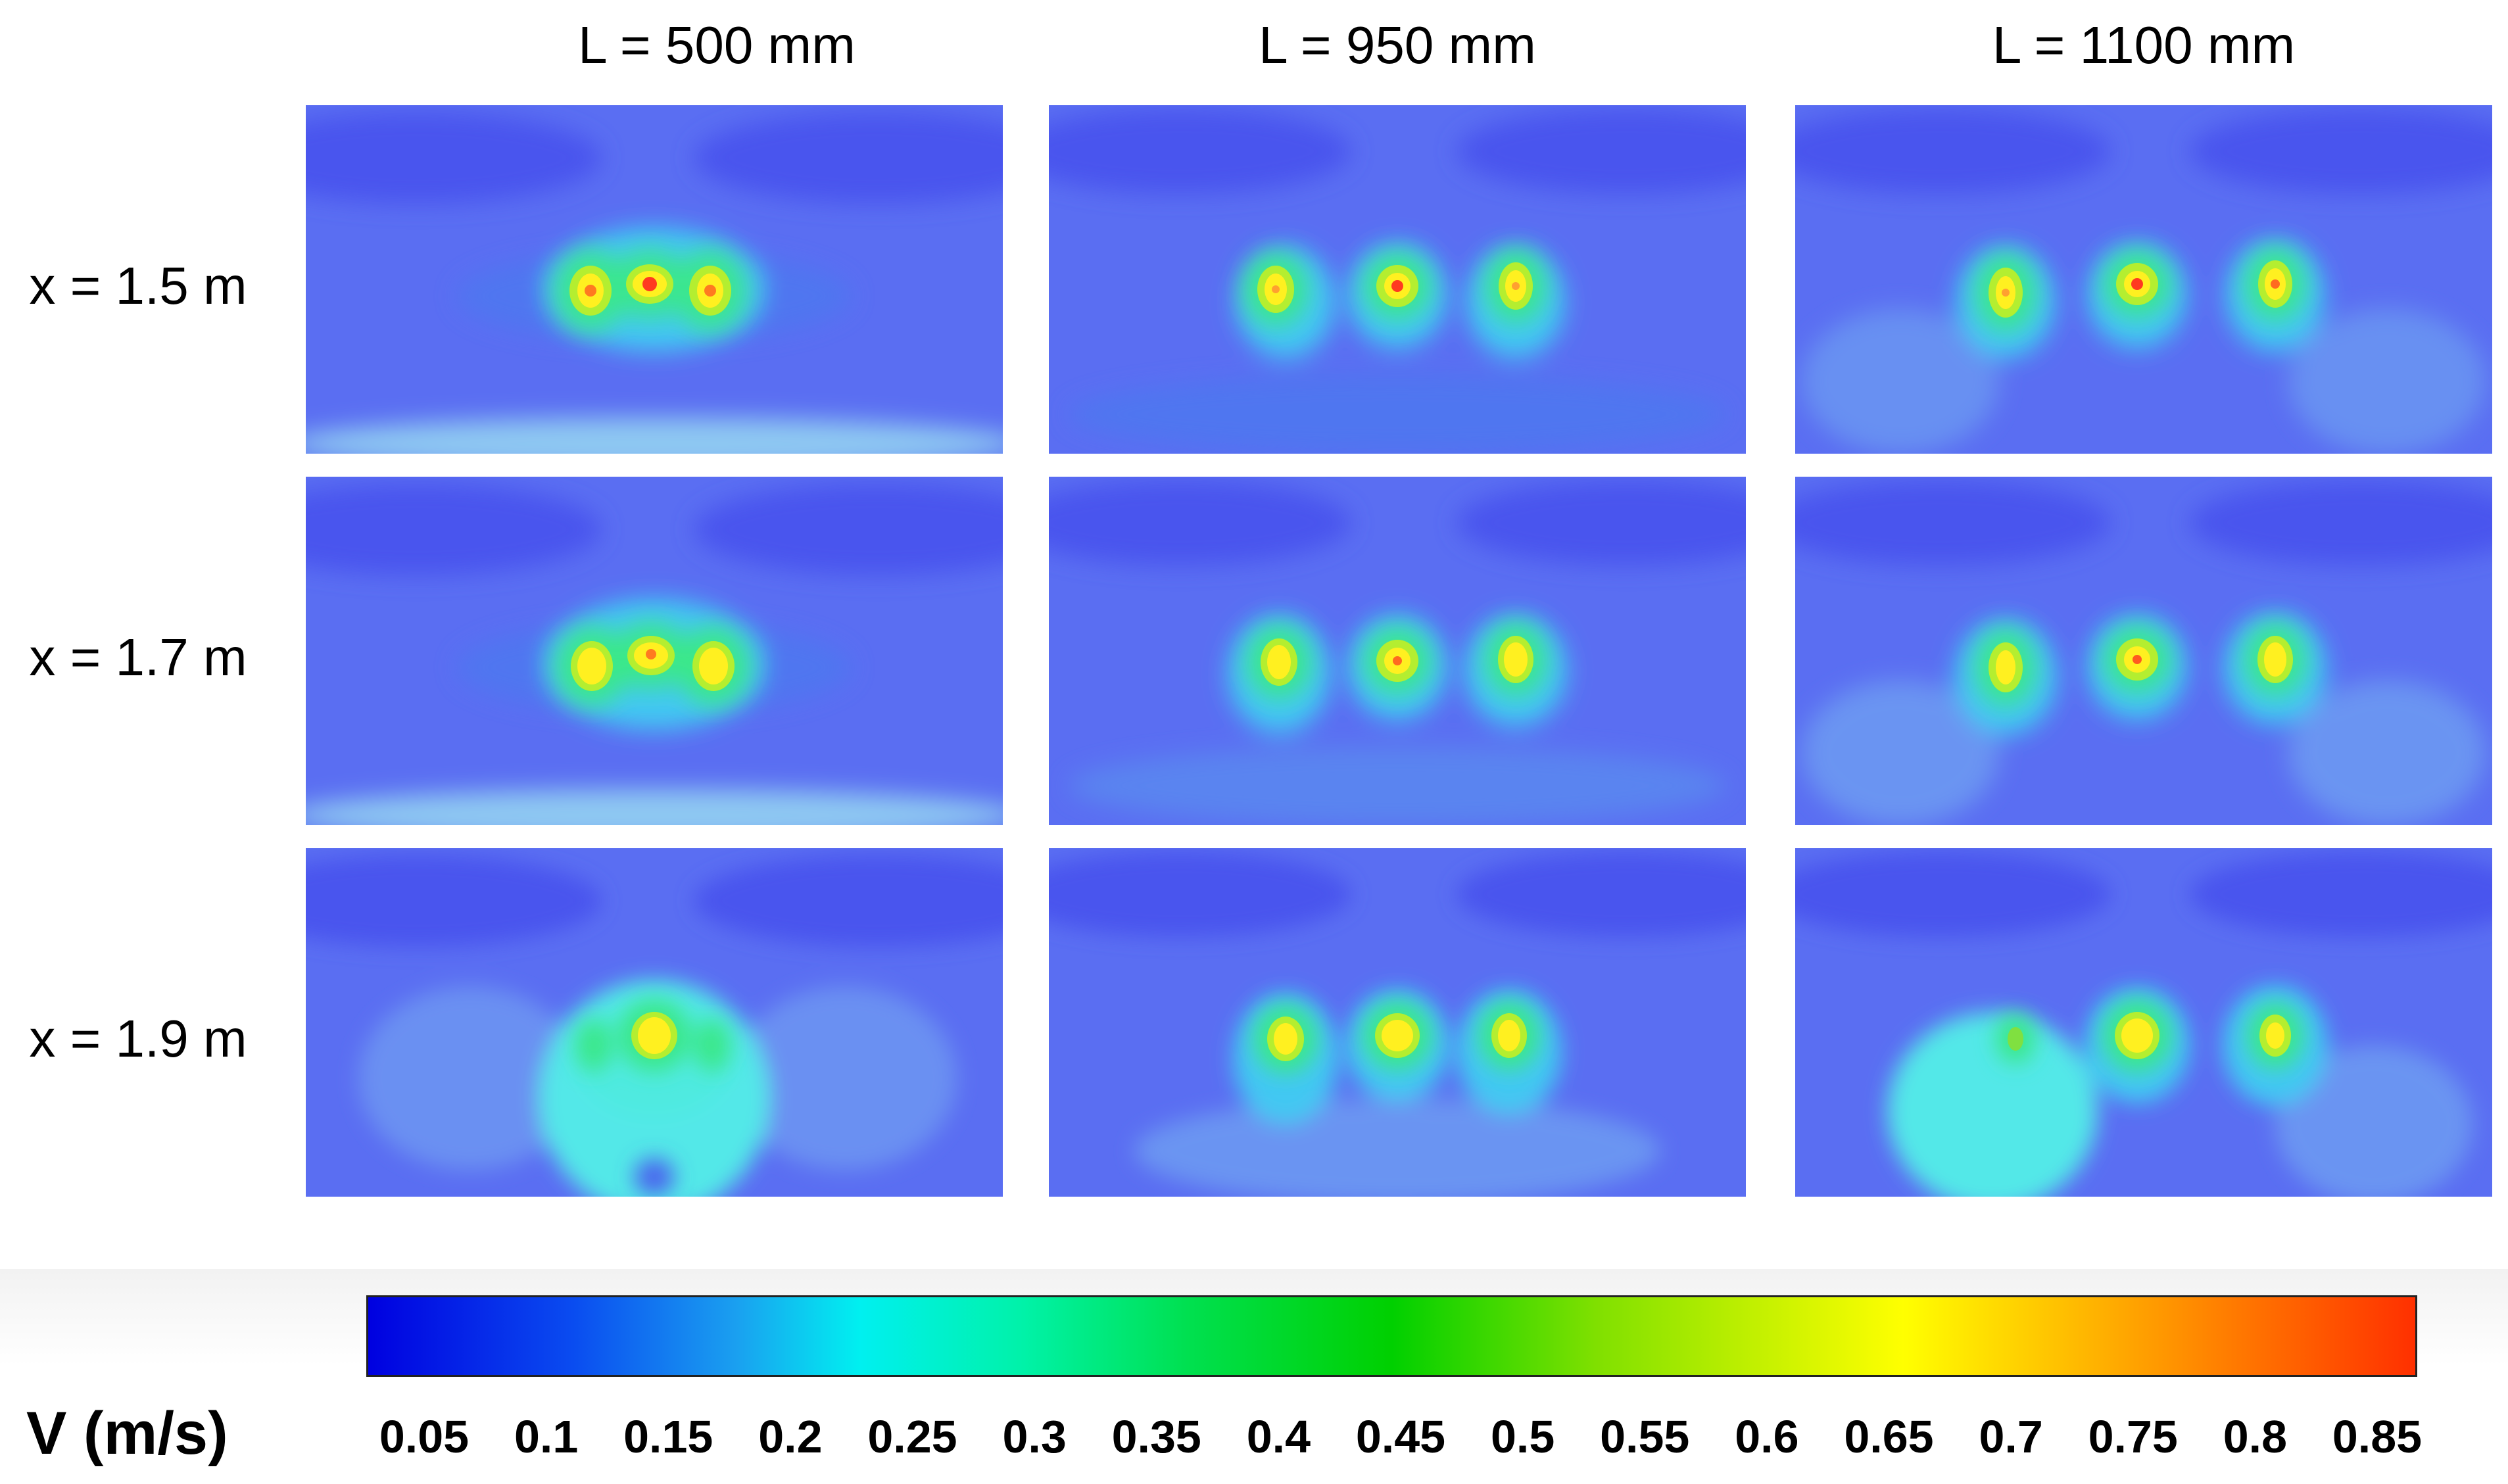 Image resolution: width=2508 pixels, height=1484 pixels. Describe the element at coordinates (2377, 1436) in the screenshot. I see `colorbar-tick-label: 0.85` at that location.